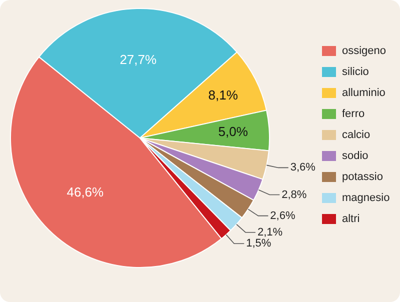 The image size is (400, 302). What do you see at coordinates (362, 176) in the screenshot?
I see `legend-label: potassio` at bounding box center [362, 176].